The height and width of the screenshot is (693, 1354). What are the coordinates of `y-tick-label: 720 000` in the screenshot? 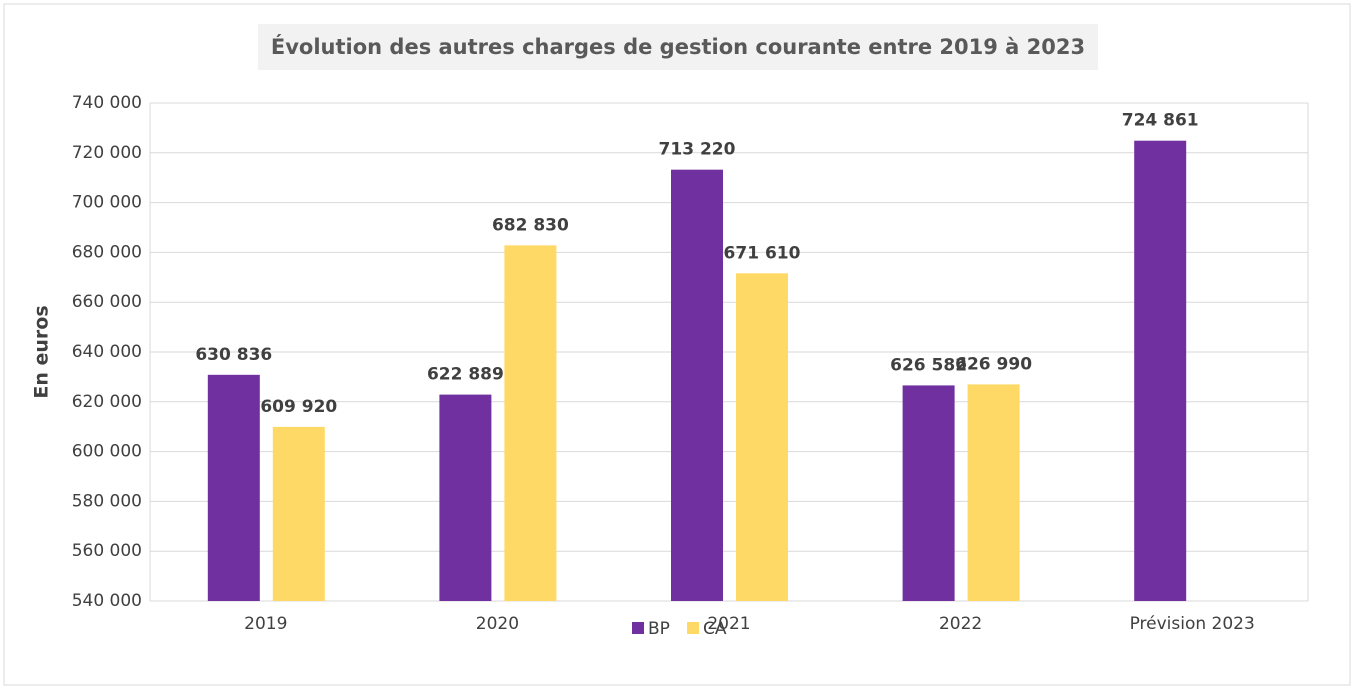 It's located at (107, 153).